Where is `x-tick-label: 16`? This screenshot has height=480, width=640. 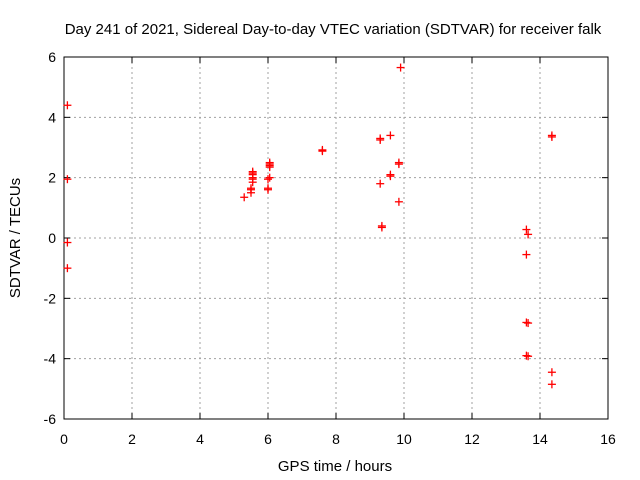 x-tick-label: 16 is located at coordinates (608, 439).